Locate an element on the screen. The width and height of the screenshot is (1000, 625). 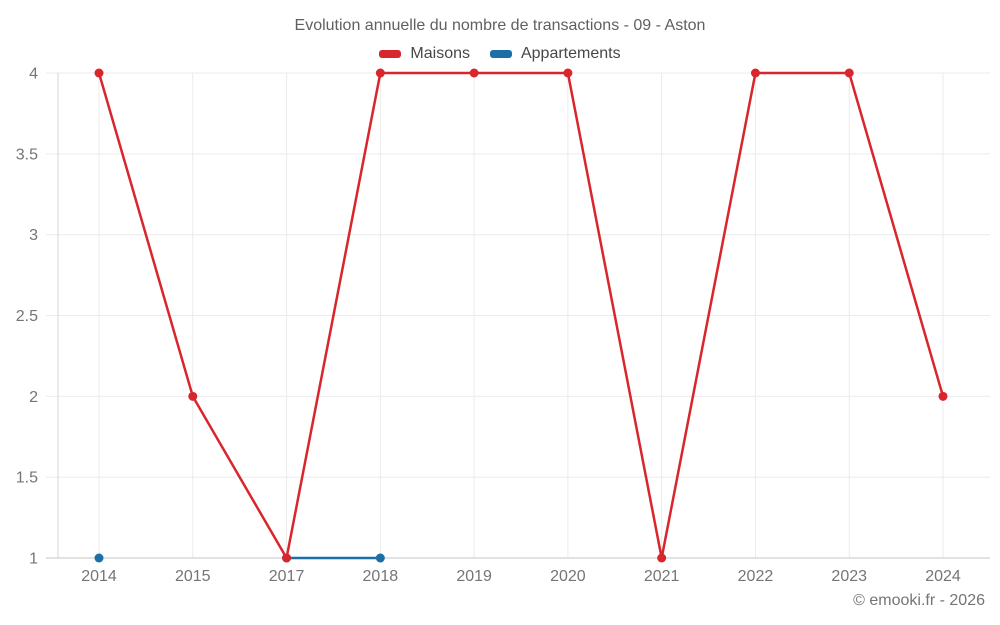
maisons-point-2021 is located at coordinates (662, 558).